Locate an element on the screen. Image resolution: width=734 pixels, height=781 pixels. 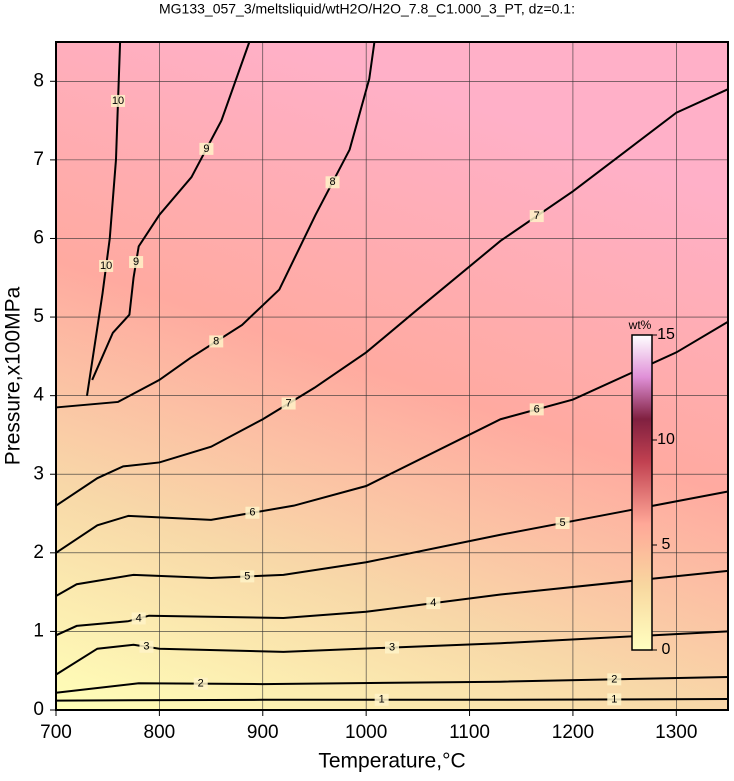
x-tick-label: 1100 is located at coordinates (469, 732).